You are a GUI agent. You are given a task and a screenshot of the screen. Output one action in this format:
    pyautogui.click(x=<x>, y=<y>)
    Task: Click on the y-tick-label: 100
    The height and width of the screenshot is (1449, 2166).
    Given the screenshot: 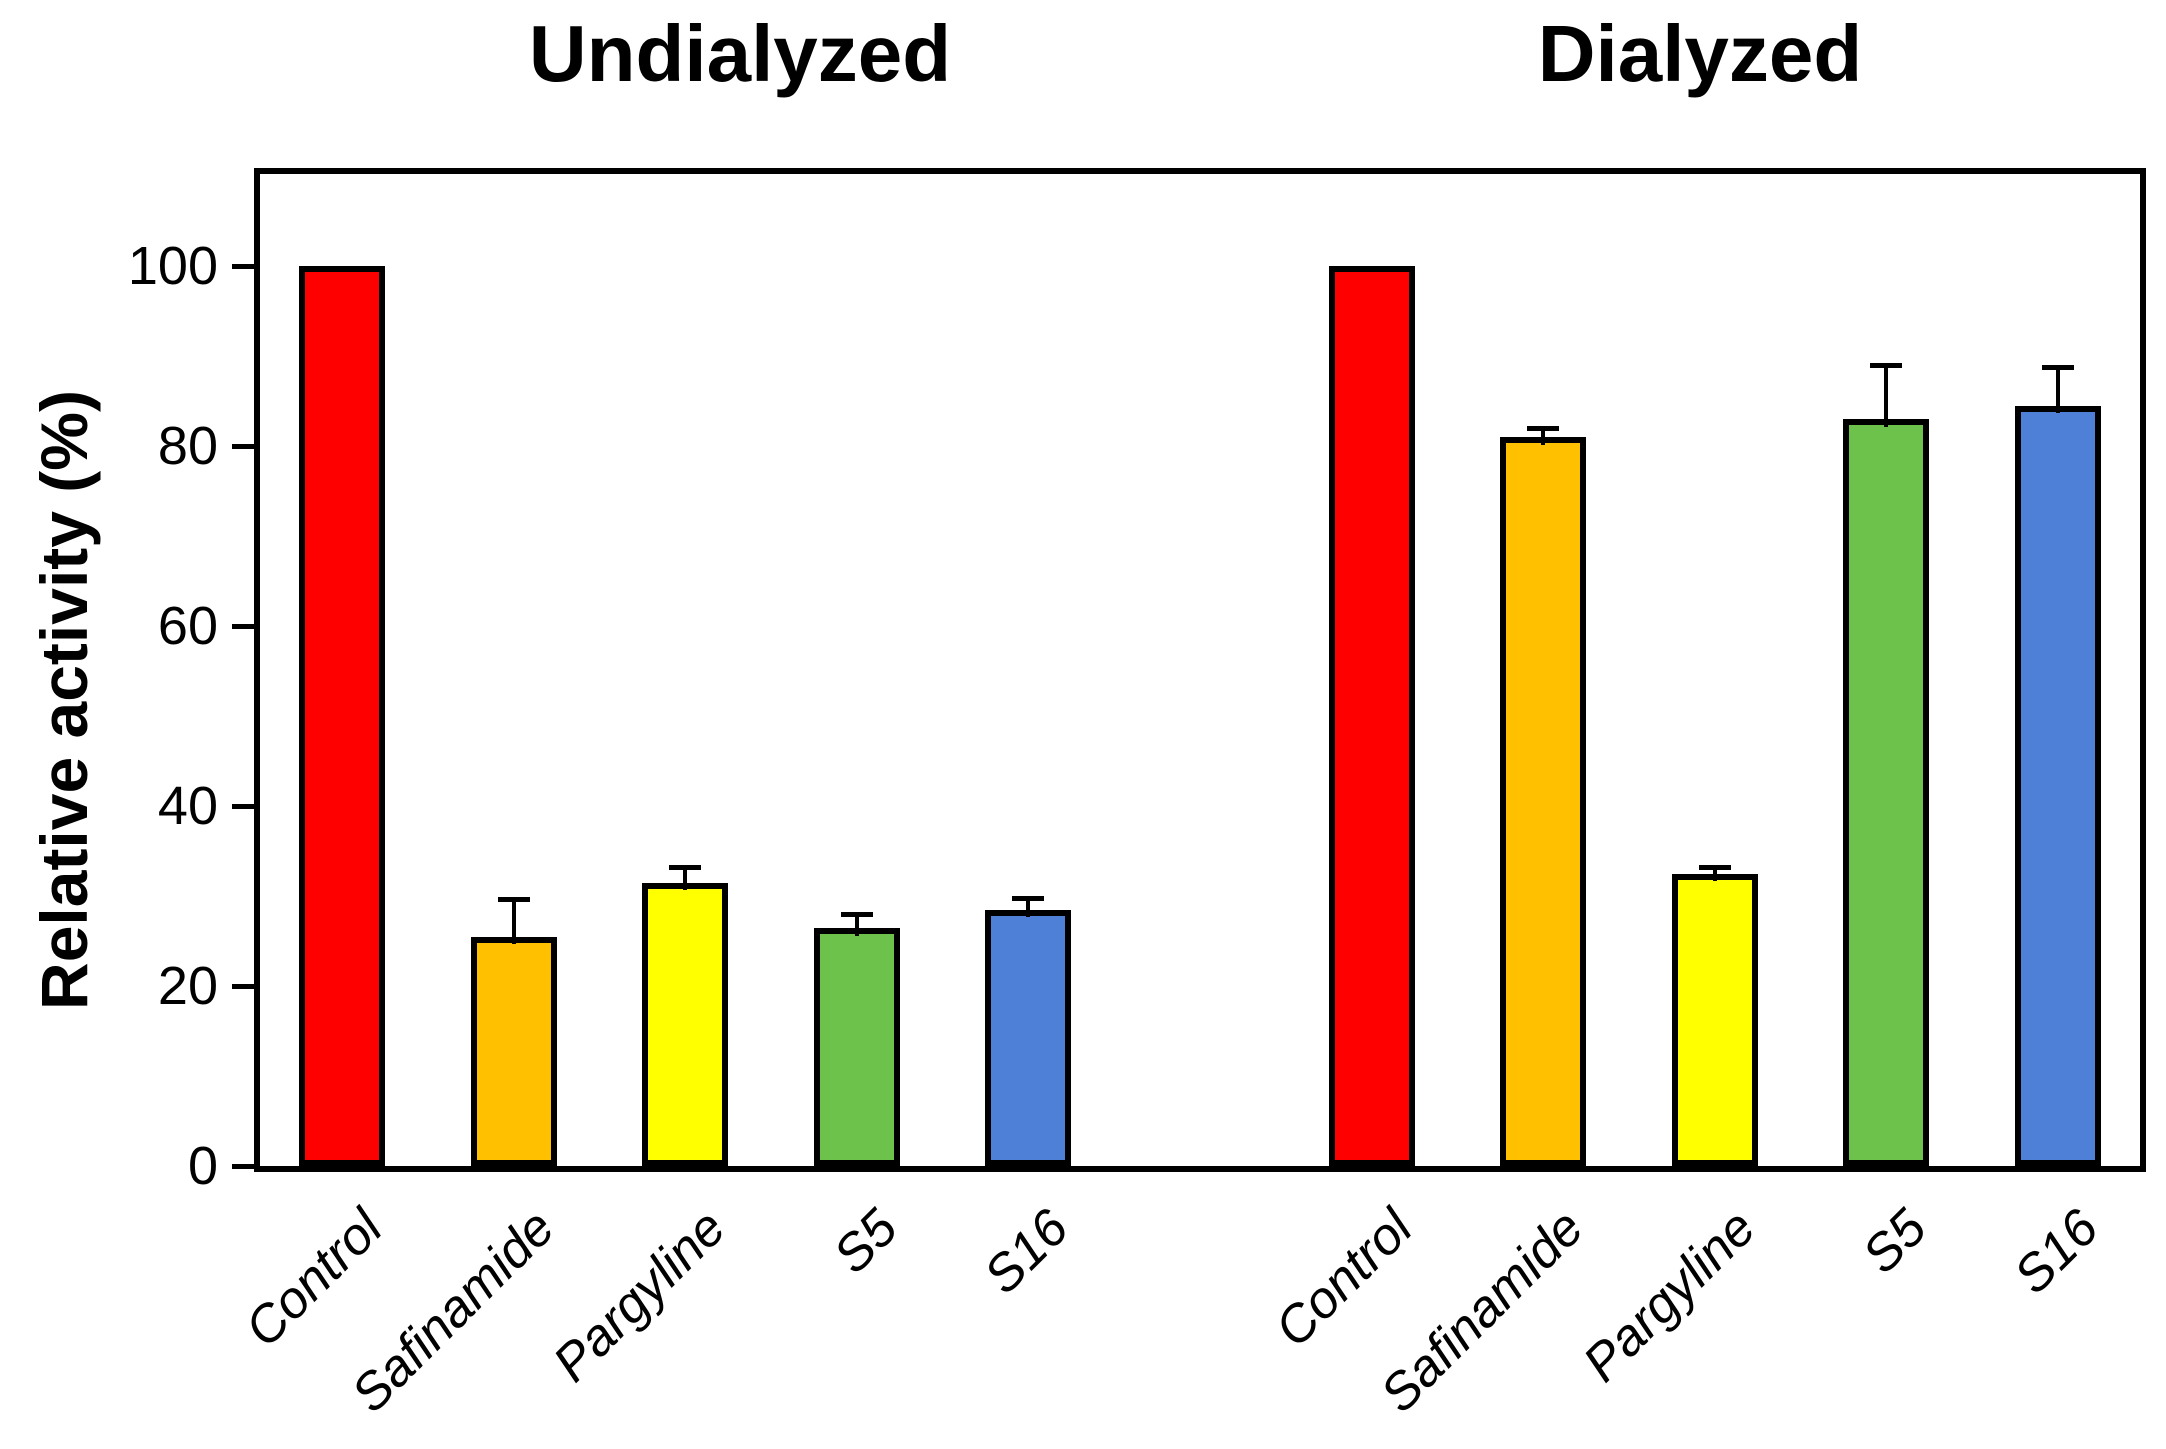 What is the action you would take?
    pyautogui.click(x=172, y=266)
    